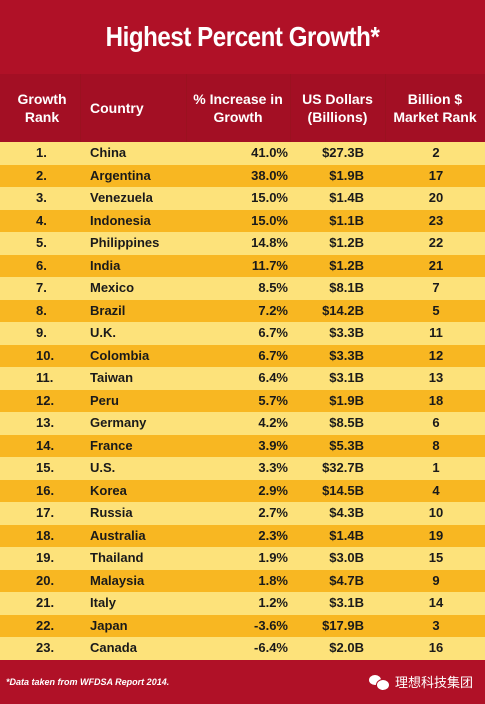  Describe the element at coordinates (436, 647) in the screenshot. I see `market-rank-cell: 16` at that location.